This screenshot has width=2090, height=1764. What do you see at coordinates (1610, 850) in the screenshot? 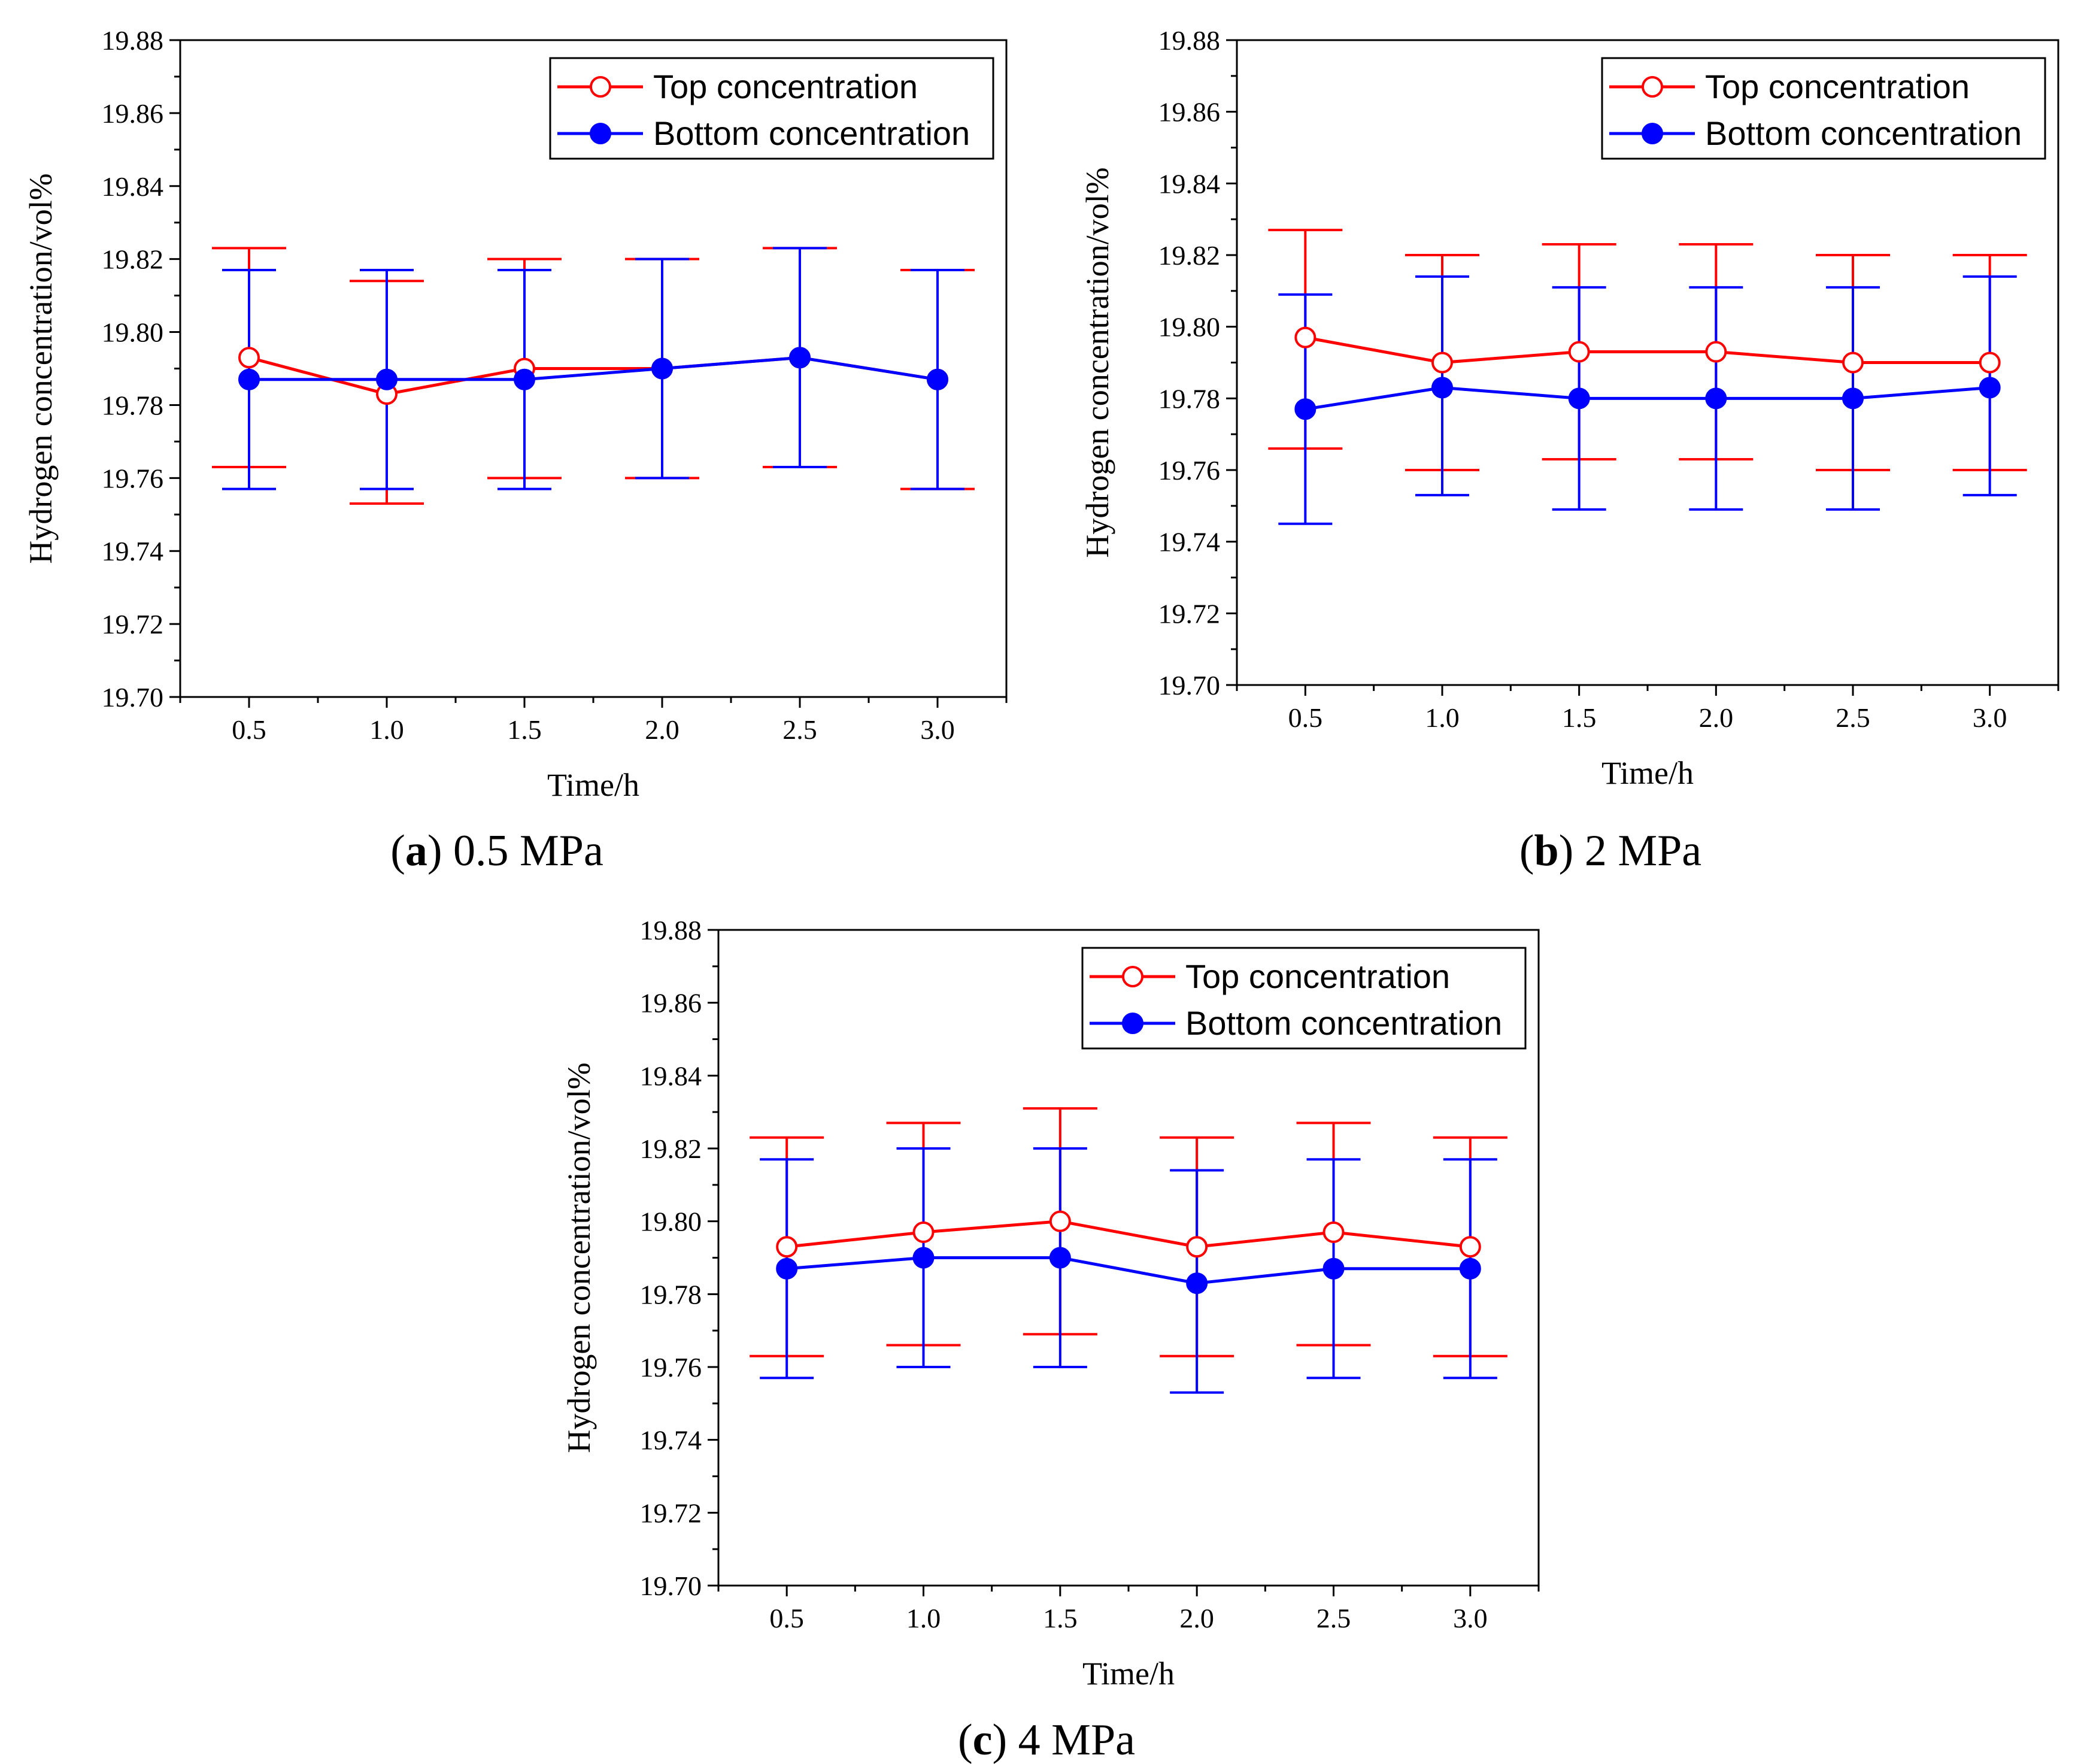
I see `panel-caption: (b) 2 MPa` at bounding box center [1610, 850].